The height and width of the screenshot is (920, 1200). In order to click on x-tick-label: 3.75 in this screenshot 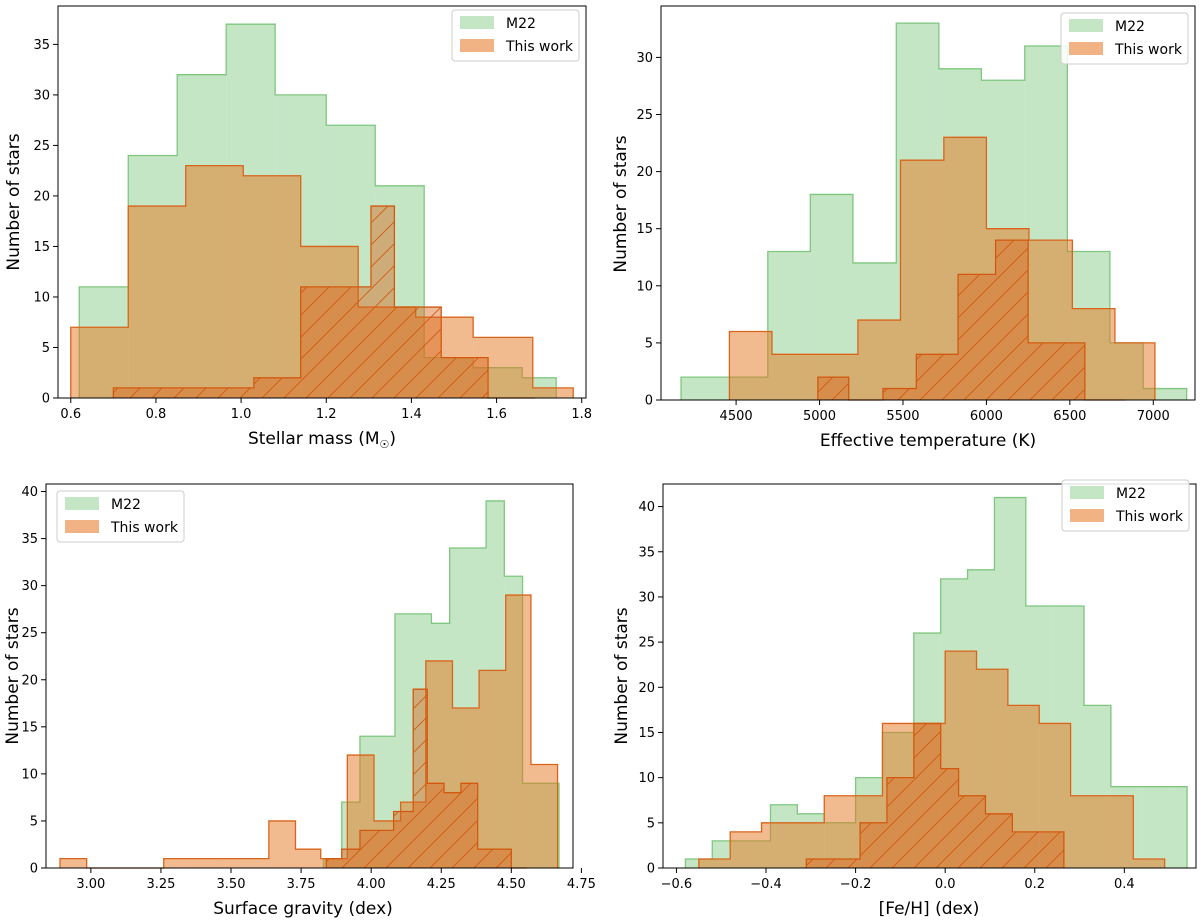, I will do `click(301, 884)`.